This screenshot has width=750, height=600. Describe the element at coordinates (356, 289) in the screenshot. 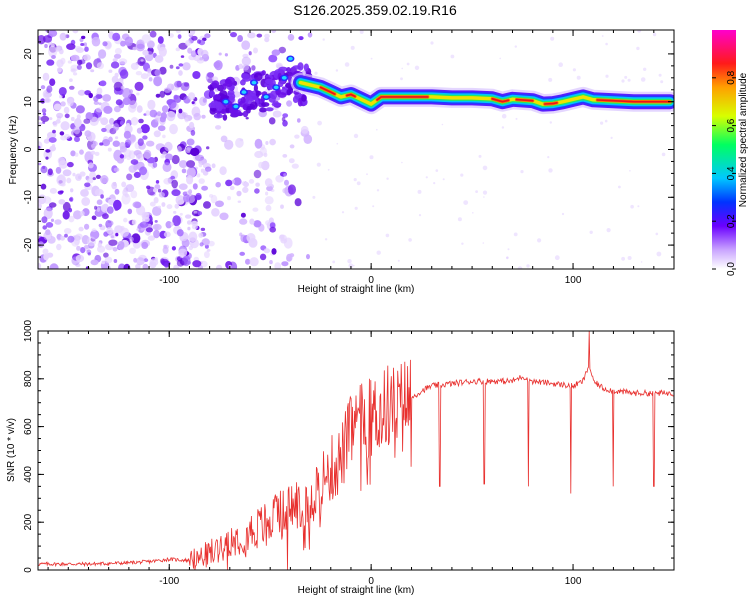

I see `spectrogram-xlabel: Height of straight line (km)` at that location.